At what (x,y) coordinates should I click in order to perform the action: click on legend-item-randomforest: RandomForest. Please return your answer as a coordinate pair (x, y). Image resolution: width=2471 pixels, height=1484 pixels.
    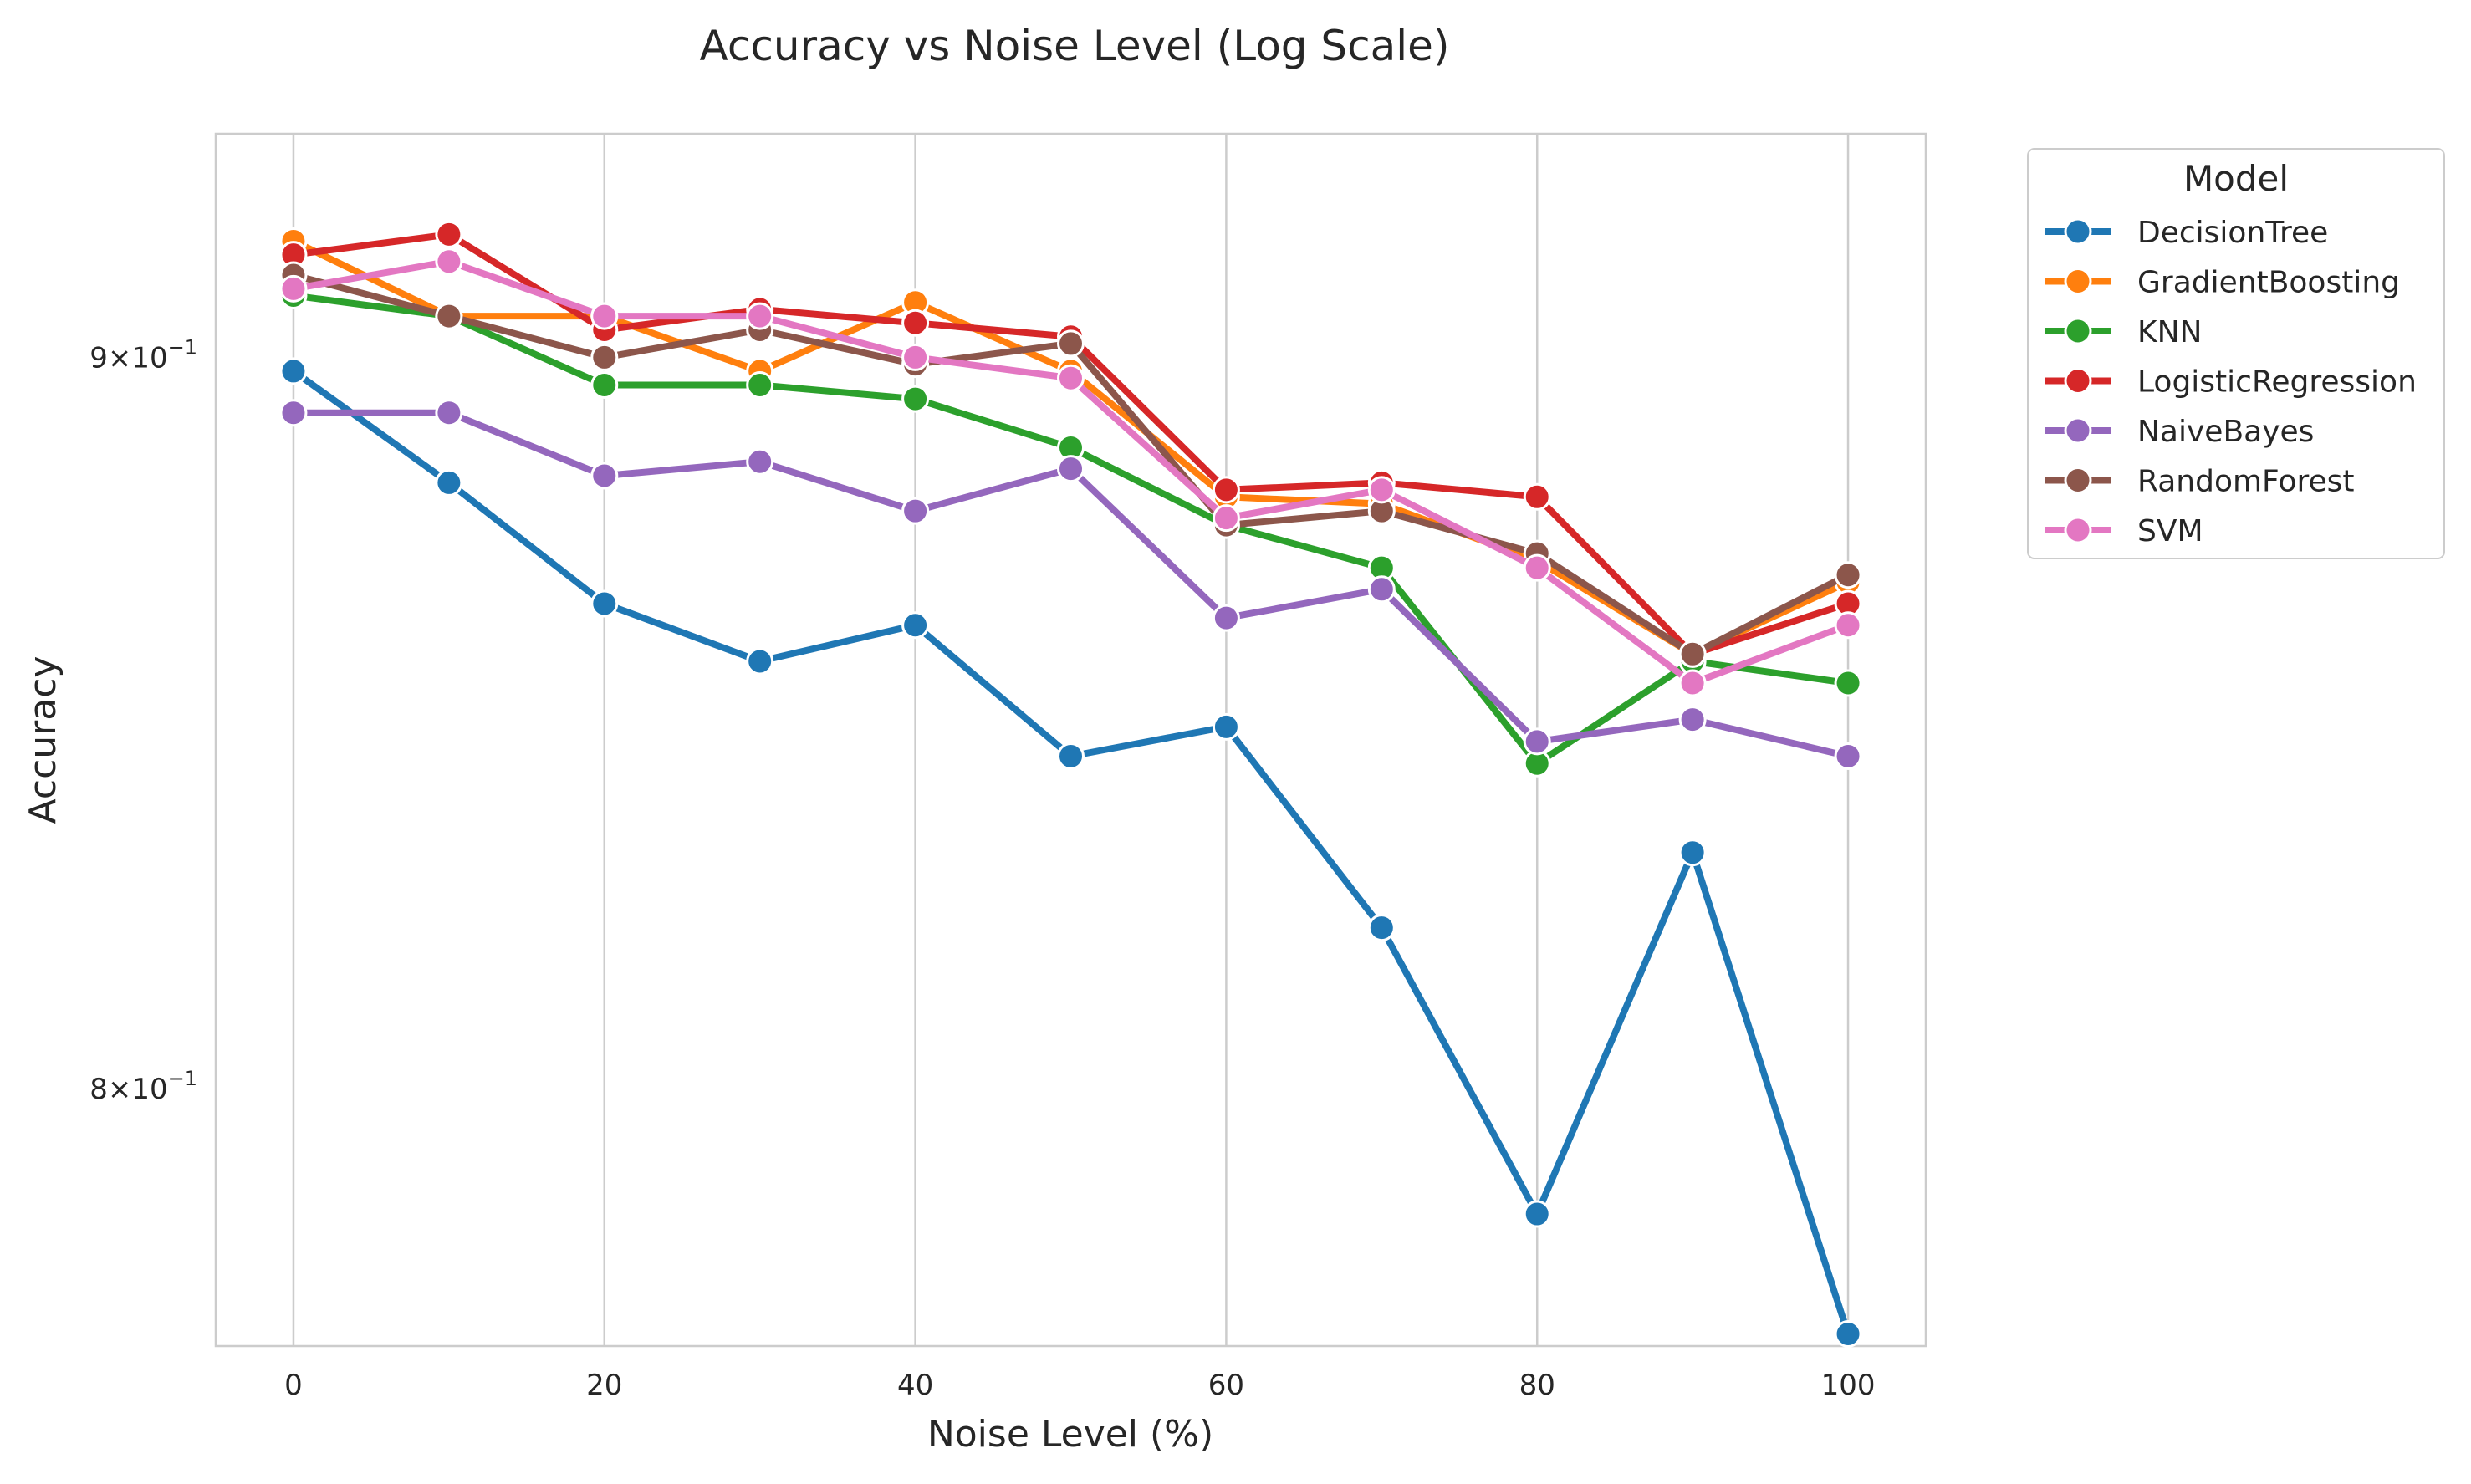
    Looking at the image, I should click on (2200, 482).